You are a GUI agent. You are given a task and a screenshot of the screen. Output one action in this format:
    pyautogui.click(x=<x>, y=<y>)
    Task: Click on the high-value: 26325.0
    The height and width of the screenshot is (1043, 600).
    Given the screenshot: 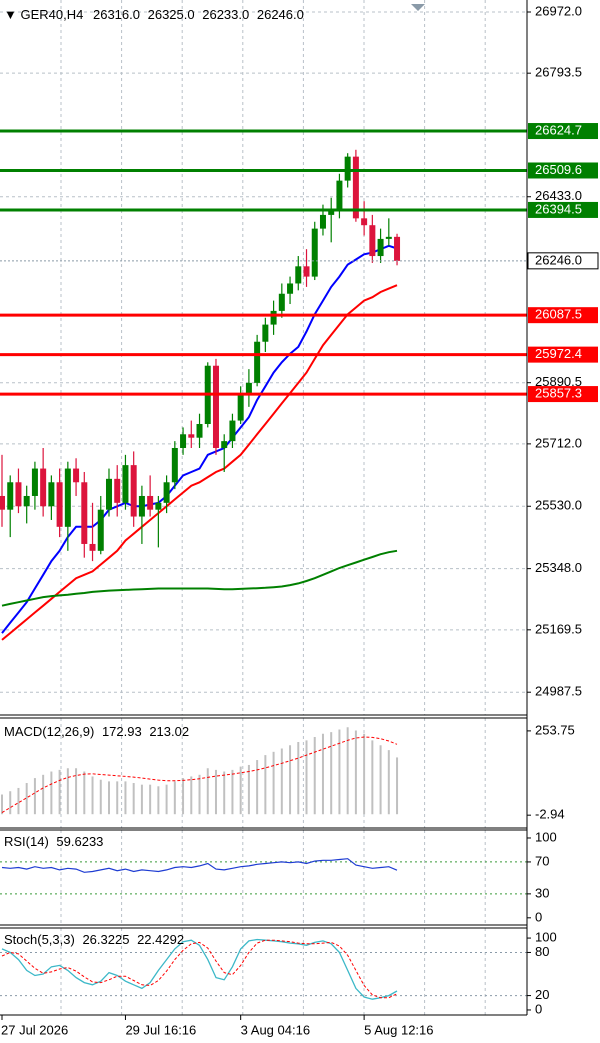 What is the action you would take?
    pyautogui.click(x=171, y=14)
    